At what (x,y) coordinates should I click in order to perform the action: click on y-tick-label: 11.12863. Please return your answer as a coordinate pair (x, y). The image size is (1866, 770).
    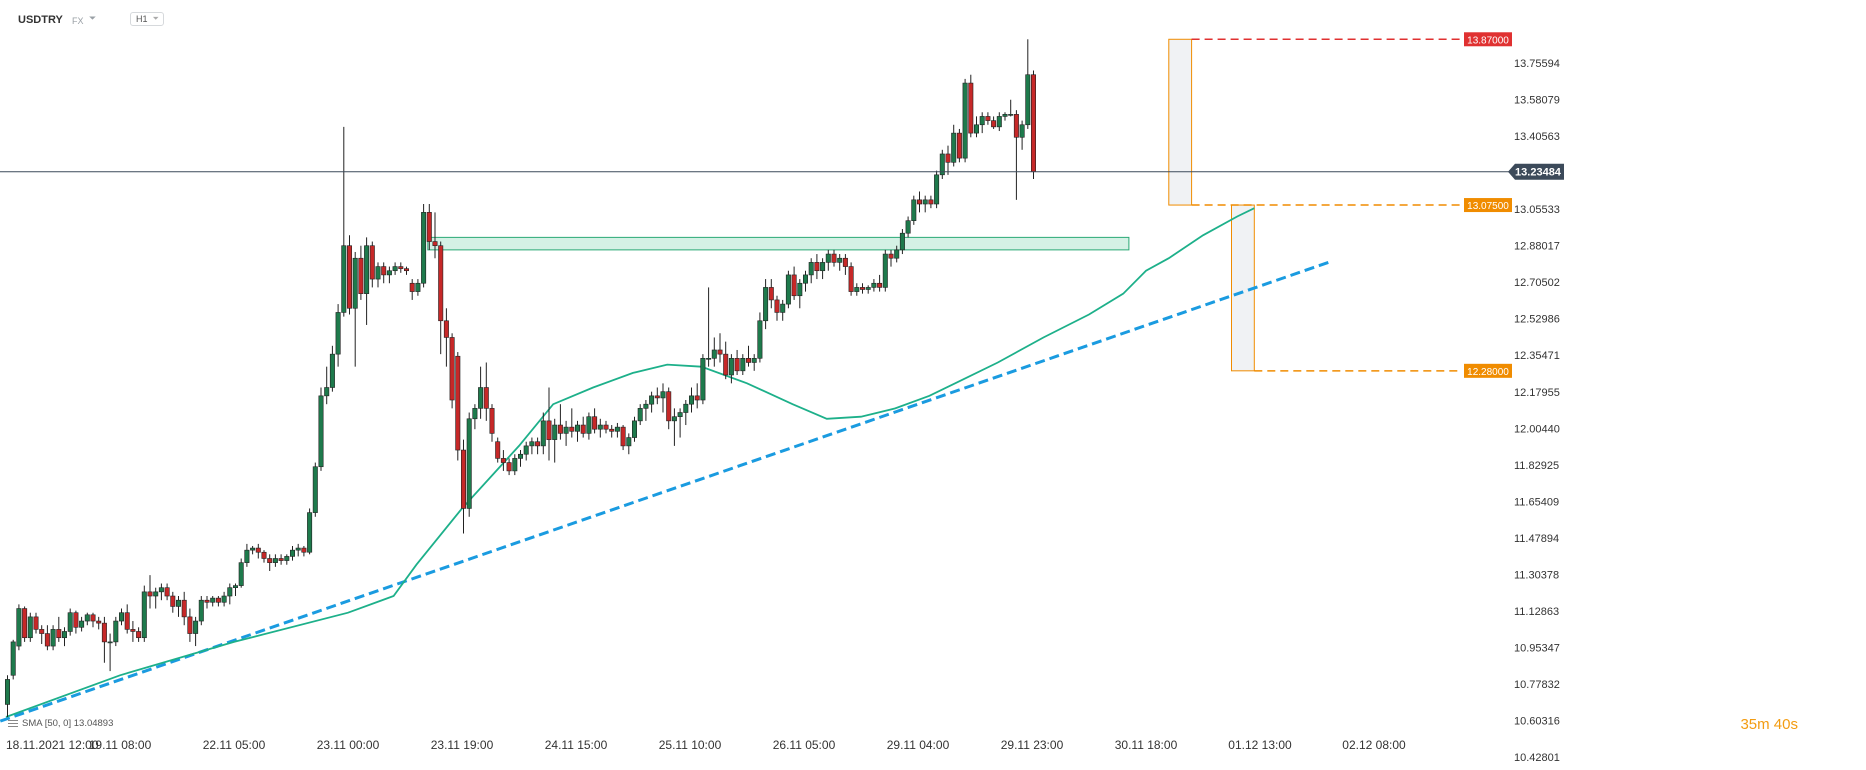
    Looking at the image, I should click on (1536, 612).